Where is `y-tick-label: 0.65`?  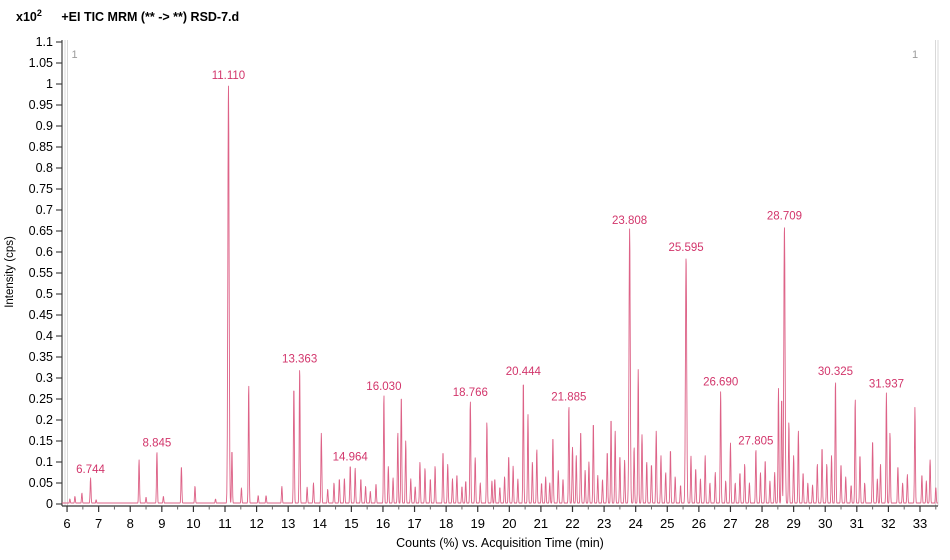
y-tick-label: 0.65 is located at coordinates (41, 231).